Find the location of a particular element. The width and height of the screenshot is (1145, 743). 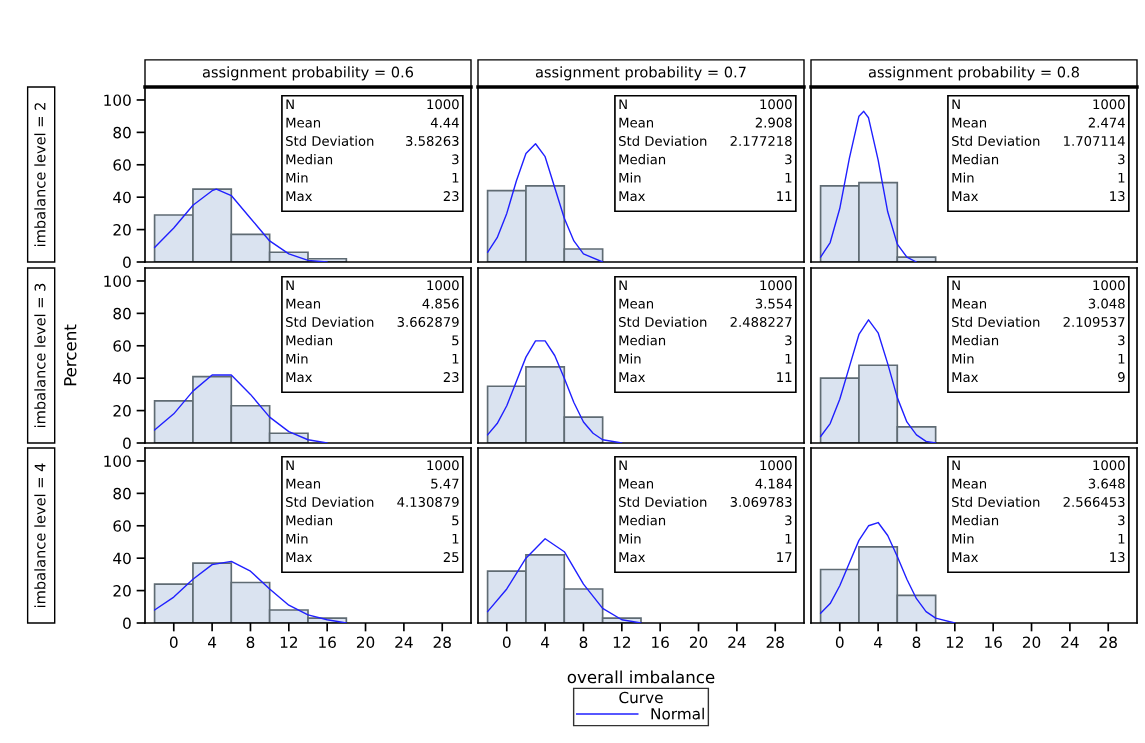

annotation: 3.662879 is located at coordinates (428, 321).